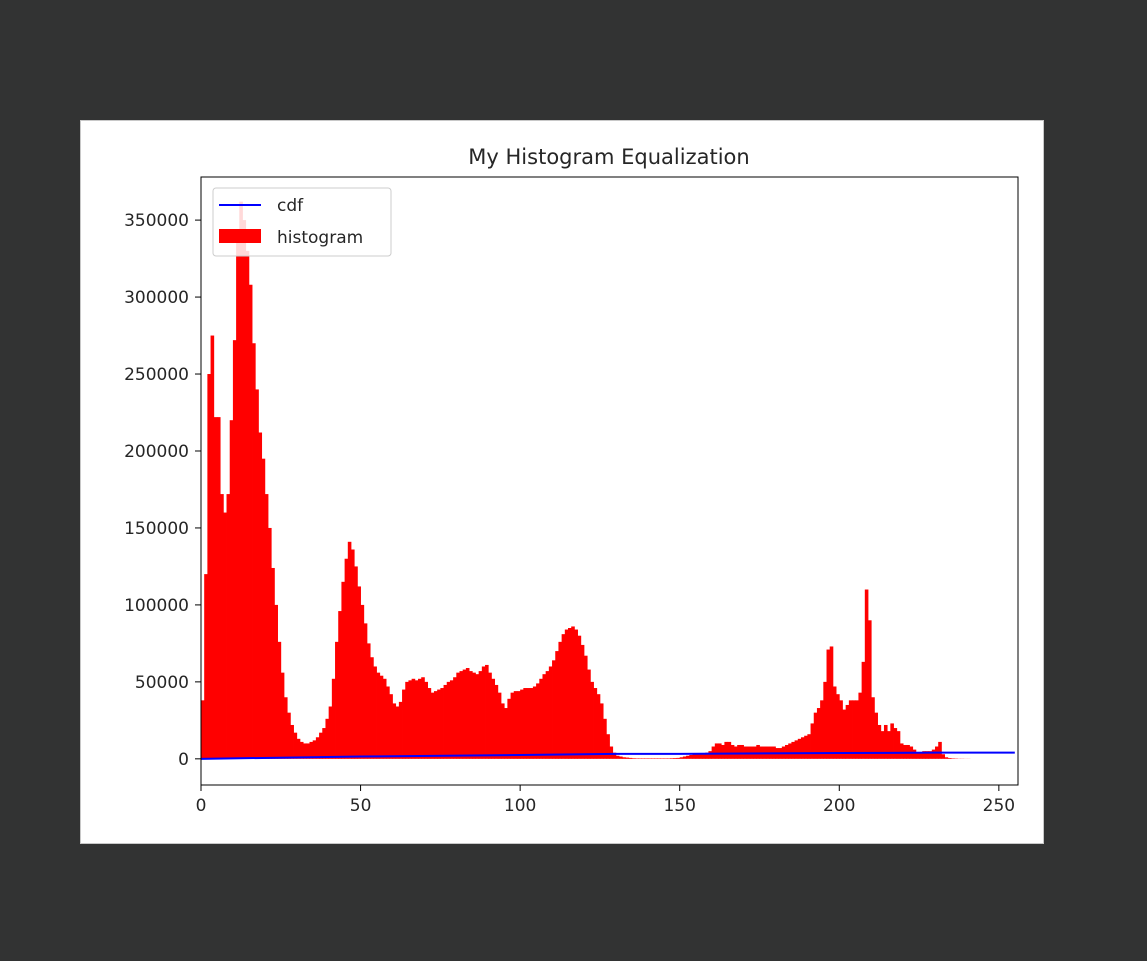 This screenshot has width=1147, height=961. I want to click on legend-cdf-label: cdf, so click(290, 206).